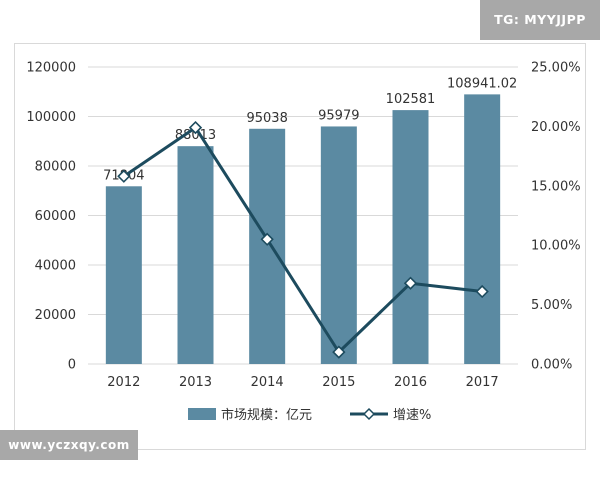 Image resolution: width=600 pixels, height=480 pixels. I want to click on bar-2014, so click(267, 246).